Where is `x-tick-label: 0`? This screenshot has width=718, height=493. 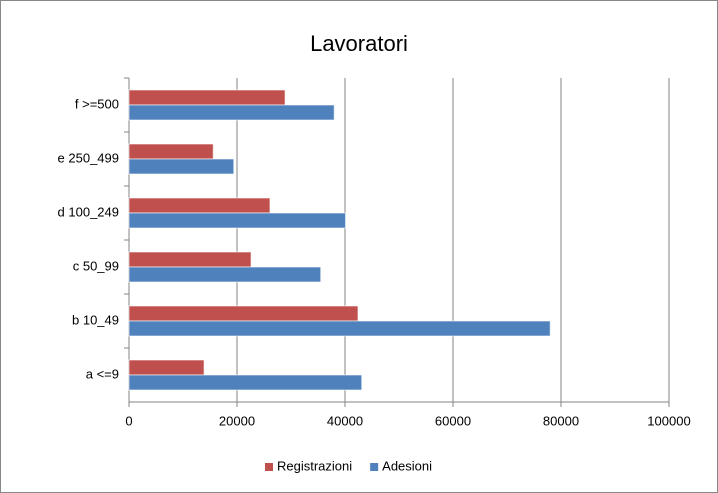 x-tick-label: 0 is located at coordinates (128, 420).